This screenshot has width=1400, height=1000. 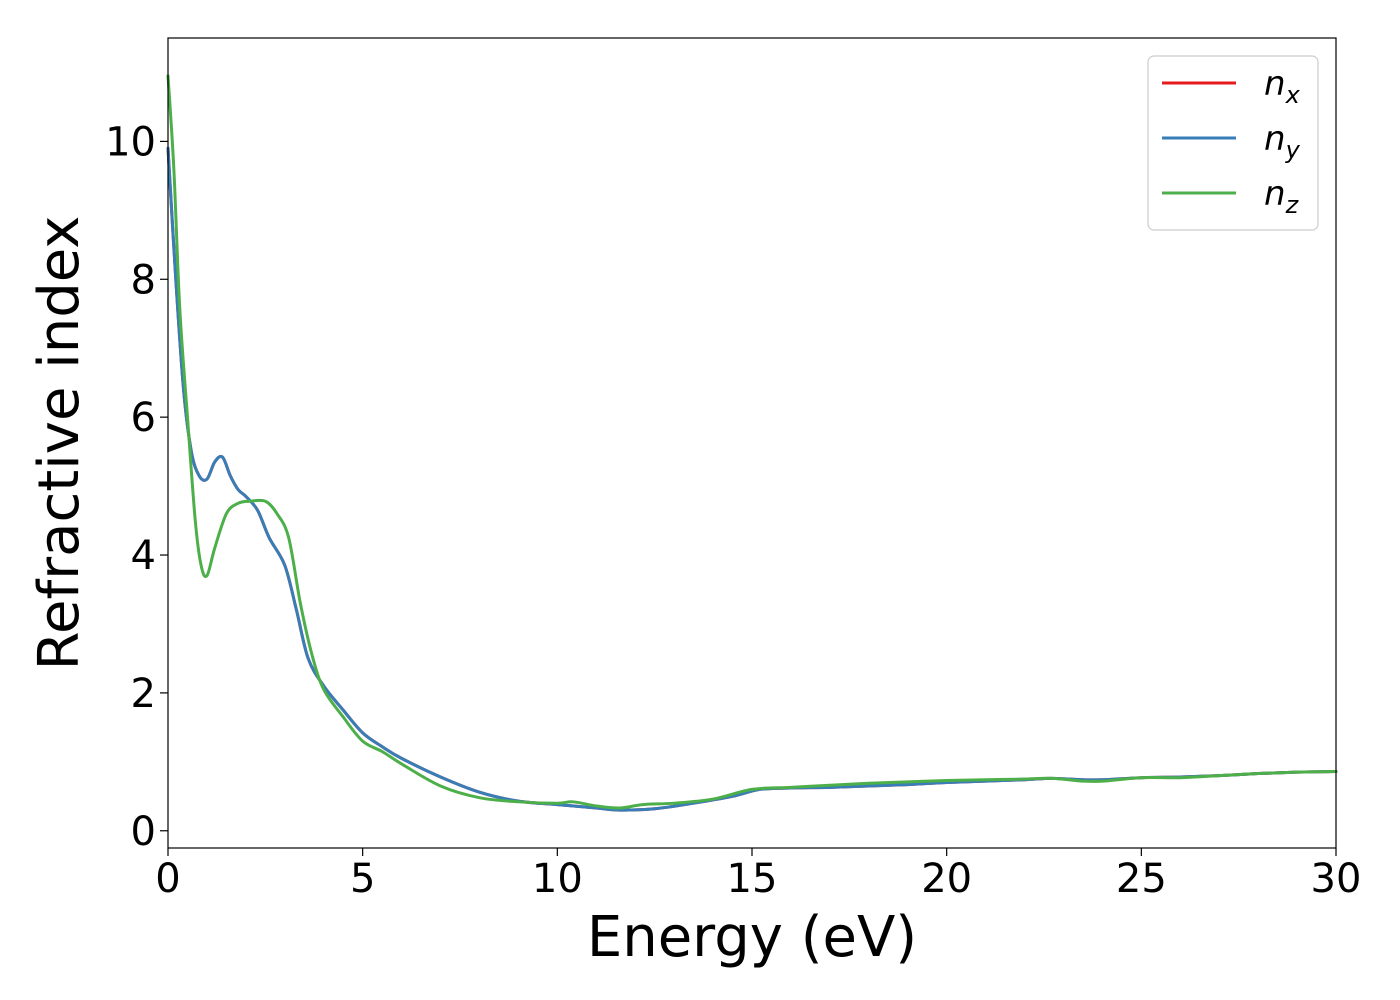 I want to click on x-tick-label: 30, so click(x=1336, y=879).